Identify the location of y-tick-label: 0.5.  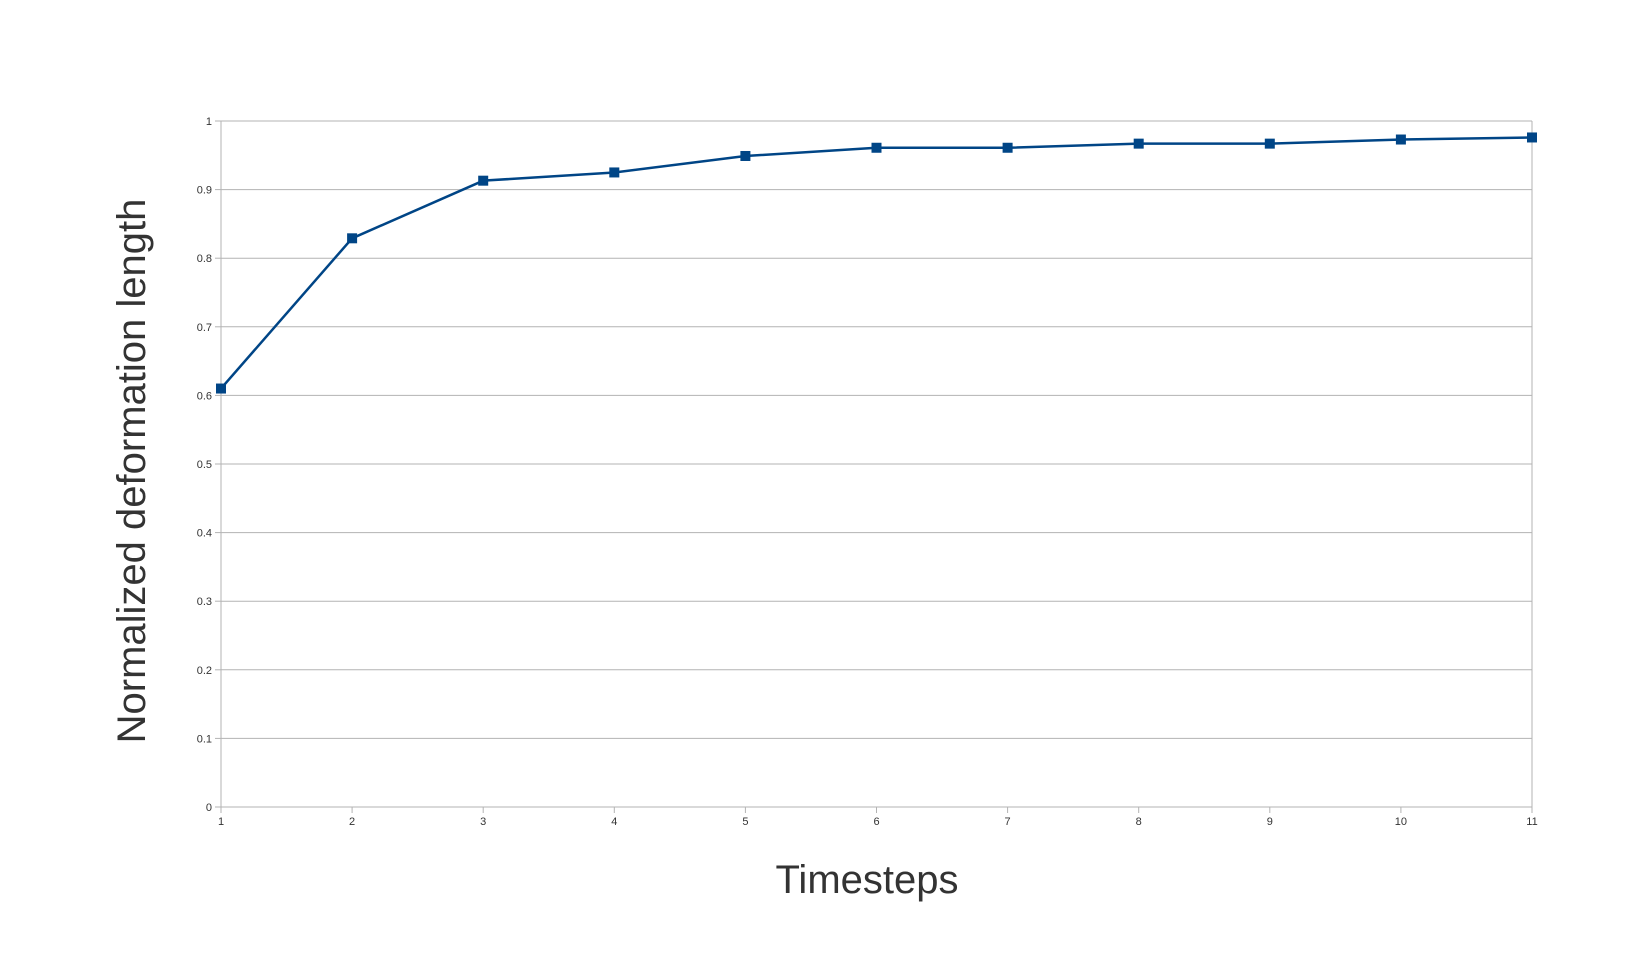
(204, 465).